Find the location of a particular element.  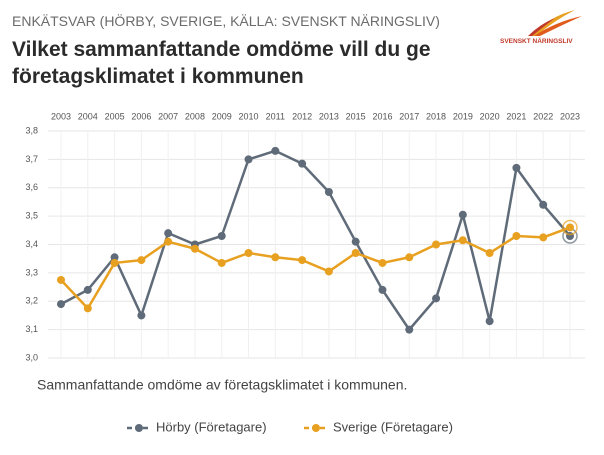

x-tick-label: 2016 is located at coordinates (382, 116).